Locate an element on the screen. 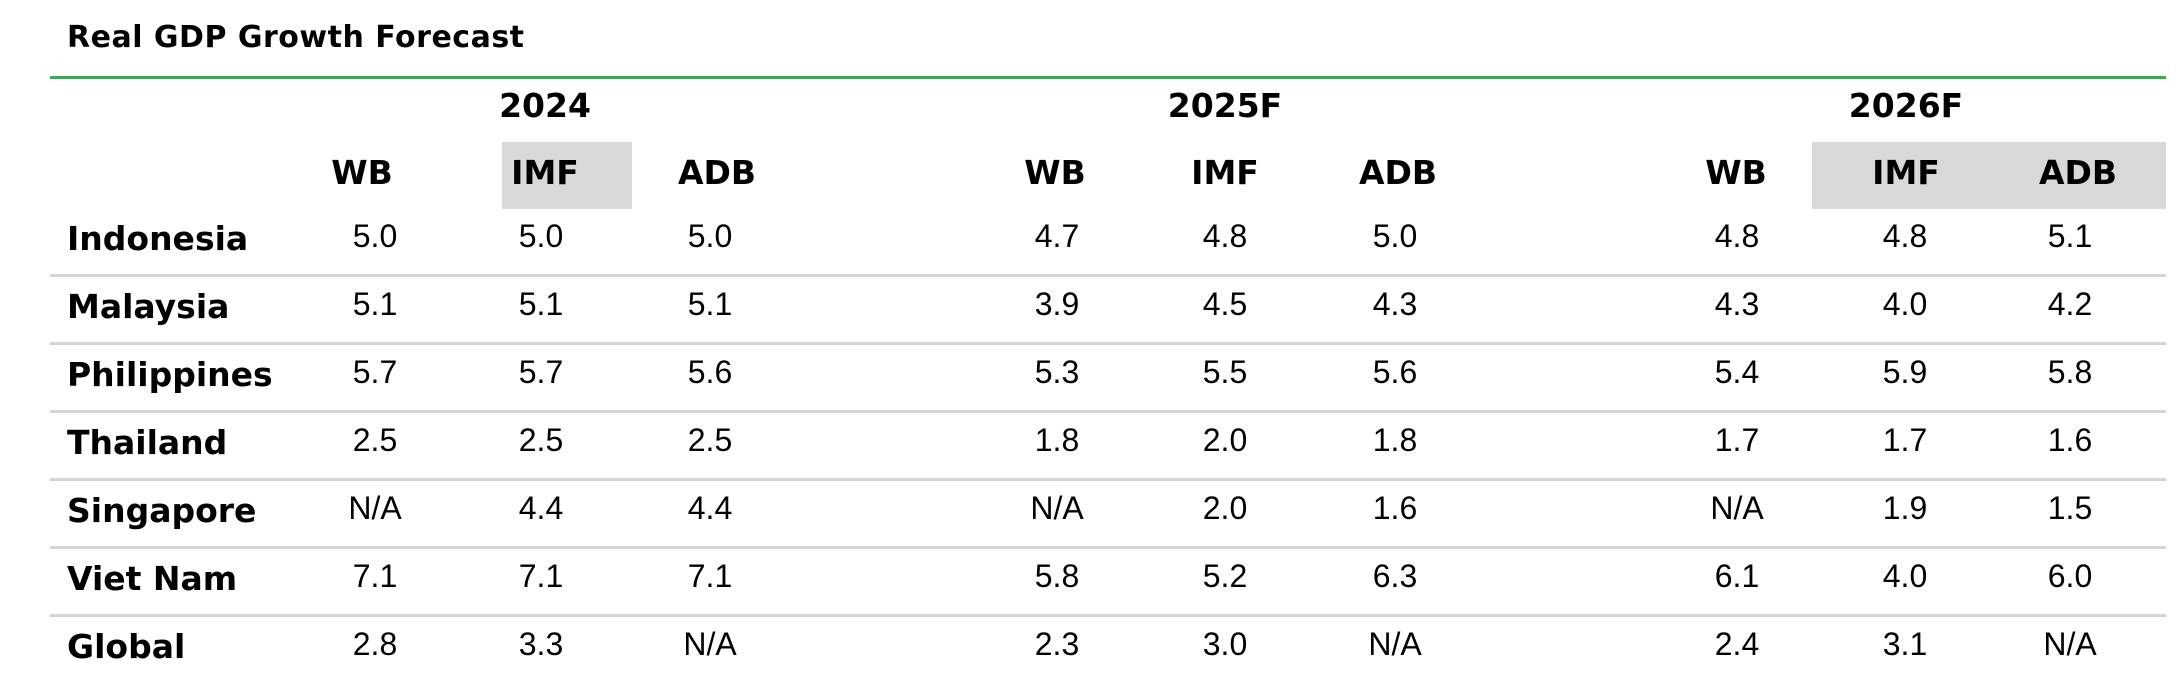 The image size is (2176, 689). value-cell: 5.2 is located at coordinates (1225, 576).